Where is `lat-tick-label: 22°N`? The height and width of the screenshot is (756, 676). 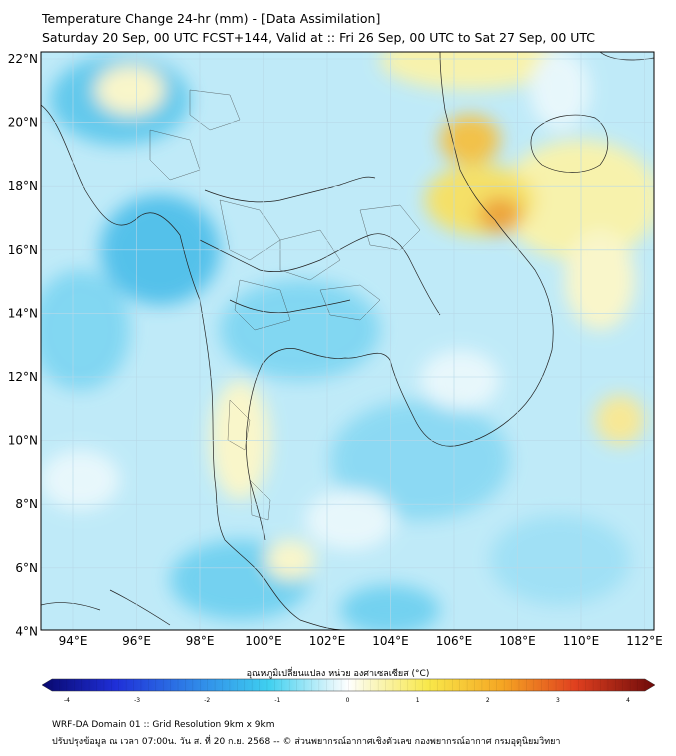 lat-tick-label: 22°N is located at coordinates (23, 59).